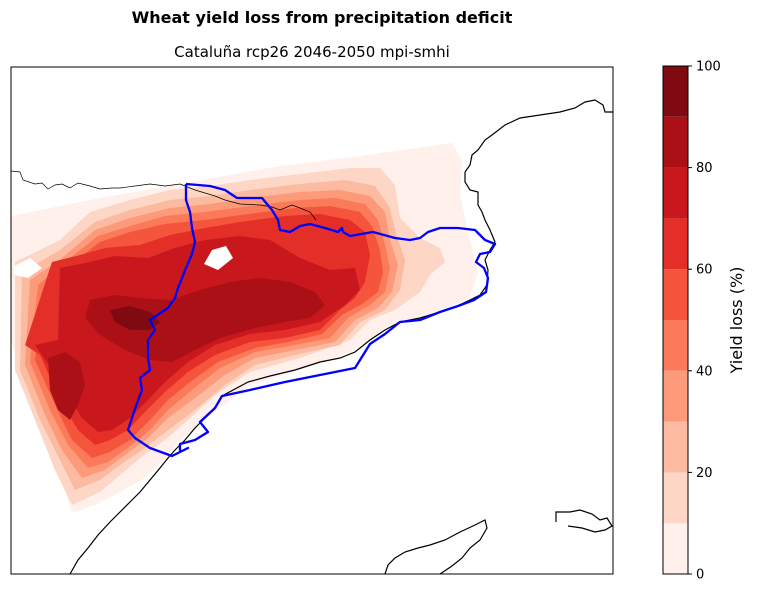  I want to click on colorbar-frame, so click(675, 320).